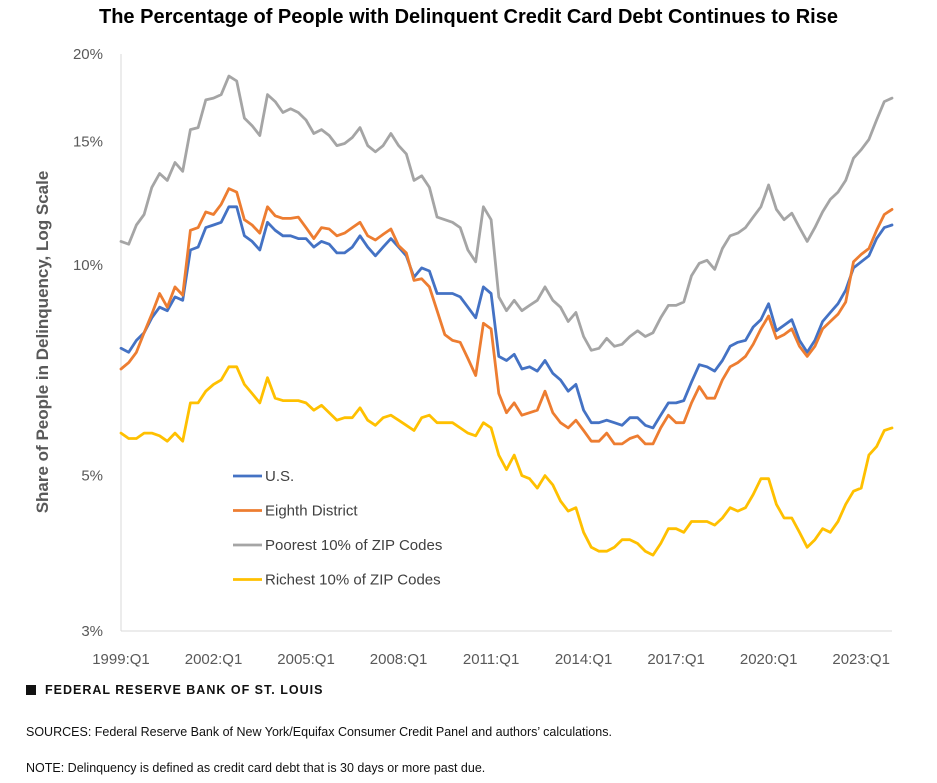  Describe the element at coordinates (88, 265) in the screenshot. I see `y-tick-label: 10%` at that location.